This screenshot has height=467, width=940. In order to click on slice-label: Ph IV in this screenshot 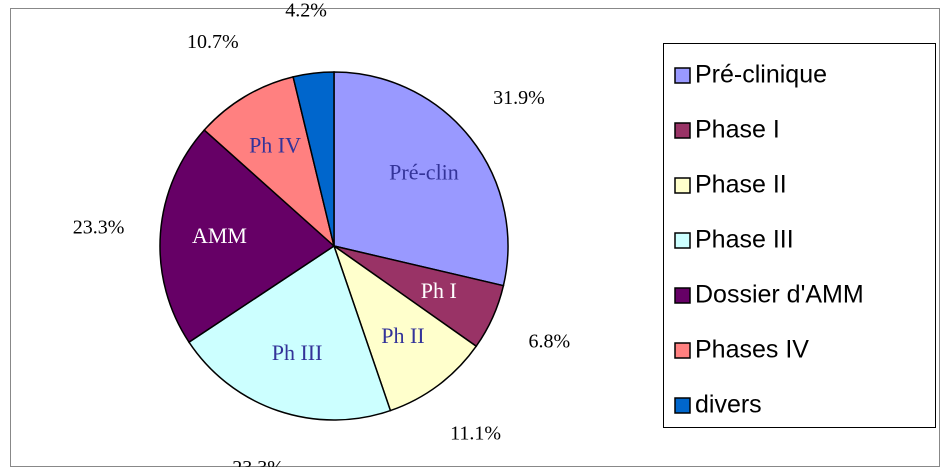, I will do `click(275, 144)`.